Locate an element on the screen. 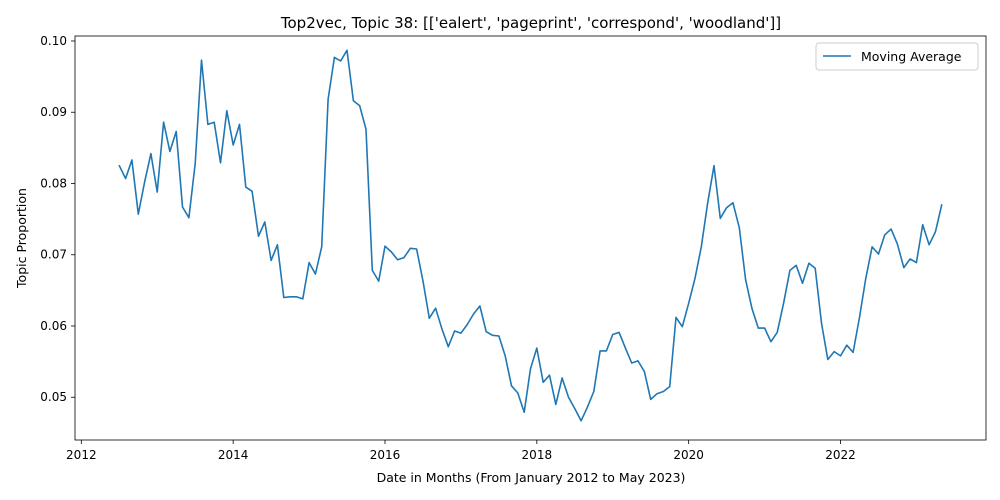 The width and height of the screenshot is (1000, 500). y-axis-label: Topic Proportion is located at coordinates (21, 238).